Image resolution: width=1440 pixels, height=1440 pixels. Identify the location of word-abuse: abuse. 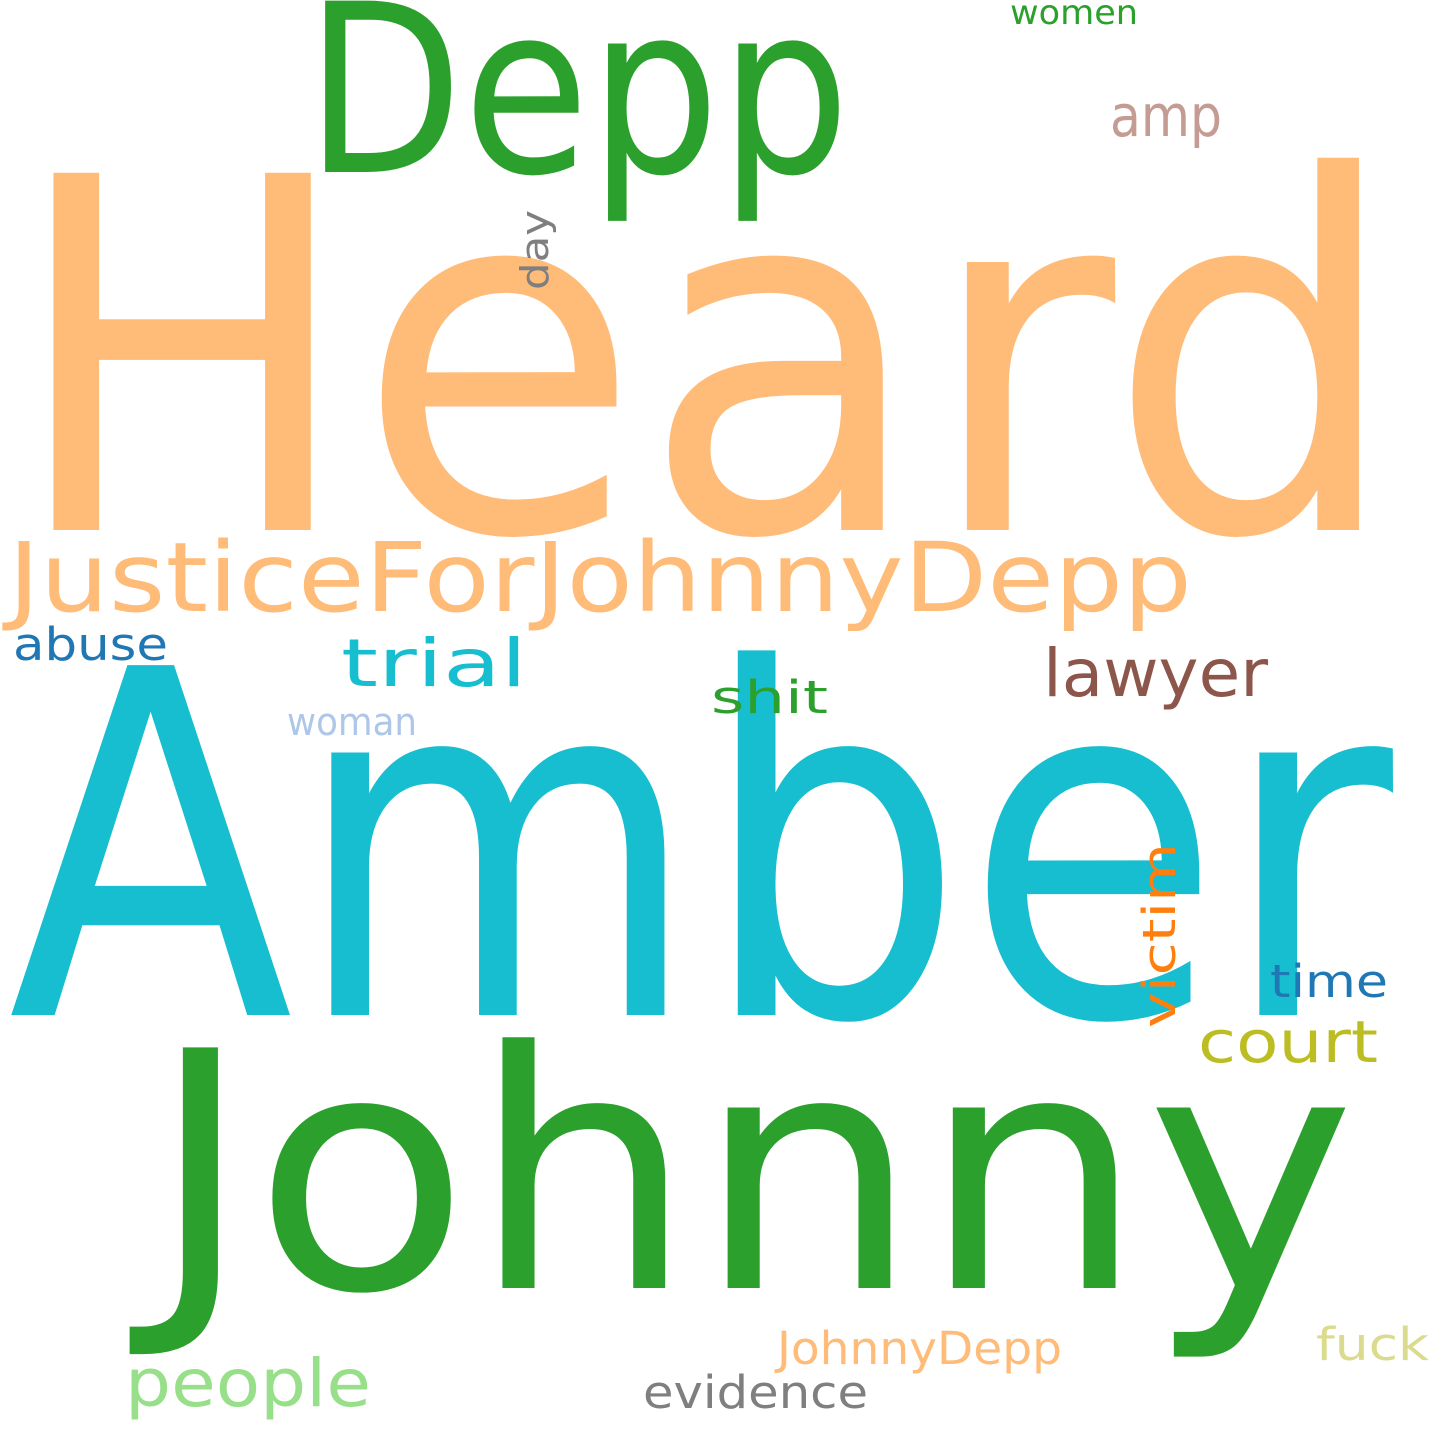
(90, 644).